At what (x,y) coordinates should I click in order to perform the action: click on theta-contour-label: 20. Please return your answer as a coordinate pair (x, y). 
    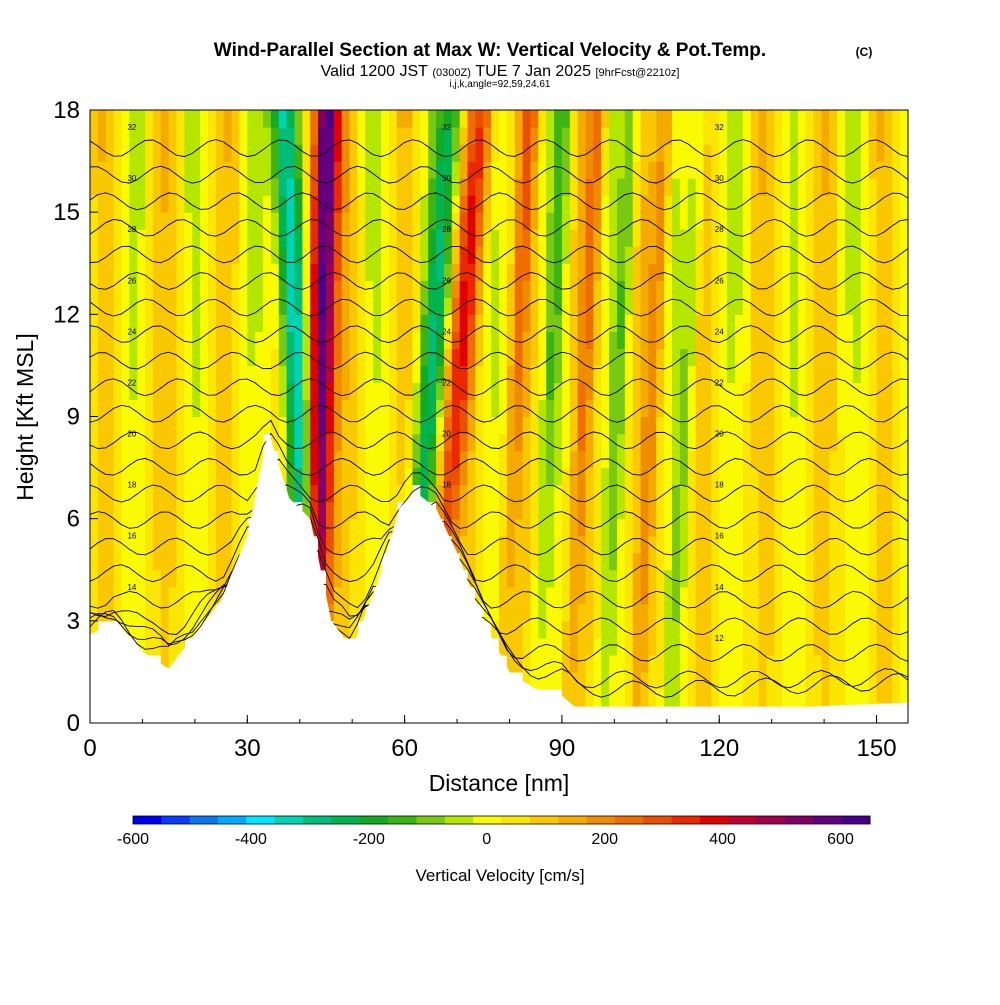
    Looking at the image, I should click on (131, 434).